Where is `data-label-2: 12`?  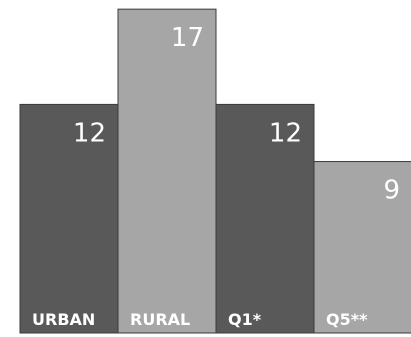 data-label-2: 12 is located at coordinates (285, 133).